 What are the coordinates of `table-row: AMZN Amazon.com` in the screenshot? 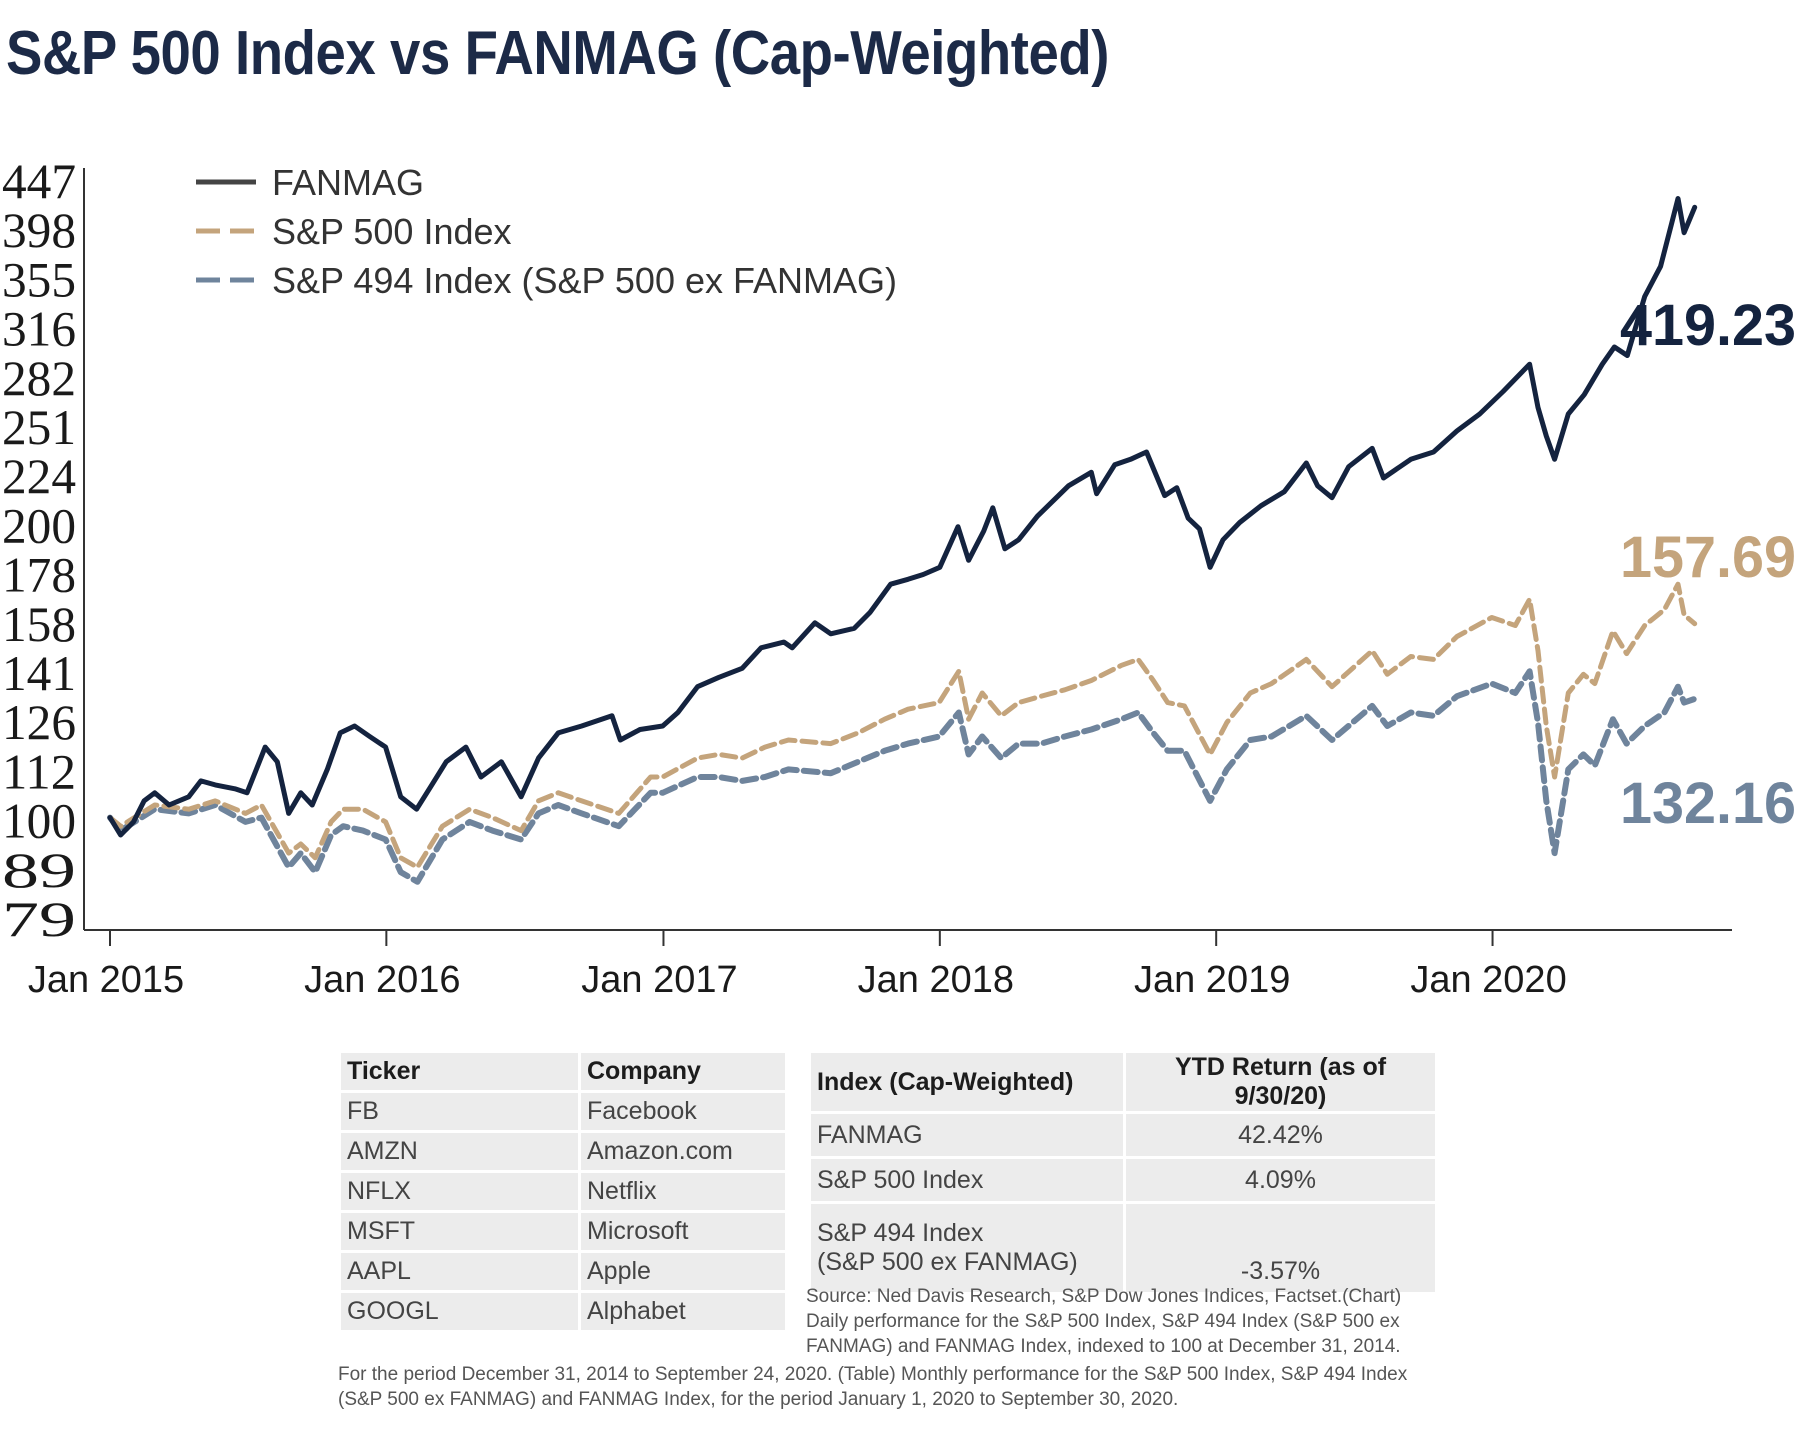 It's located at (563, 1151).